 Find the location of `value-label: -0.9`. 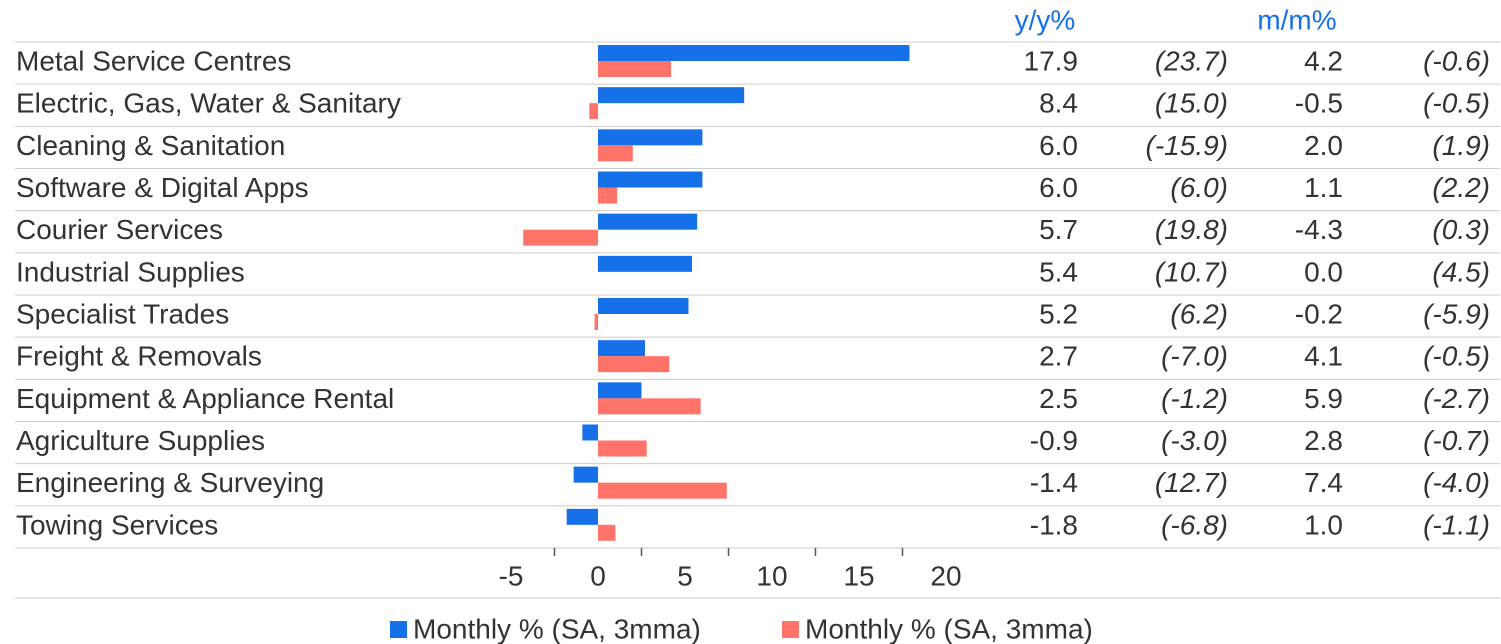

value-label: -0.9 is located at coordinates (1054, 440).